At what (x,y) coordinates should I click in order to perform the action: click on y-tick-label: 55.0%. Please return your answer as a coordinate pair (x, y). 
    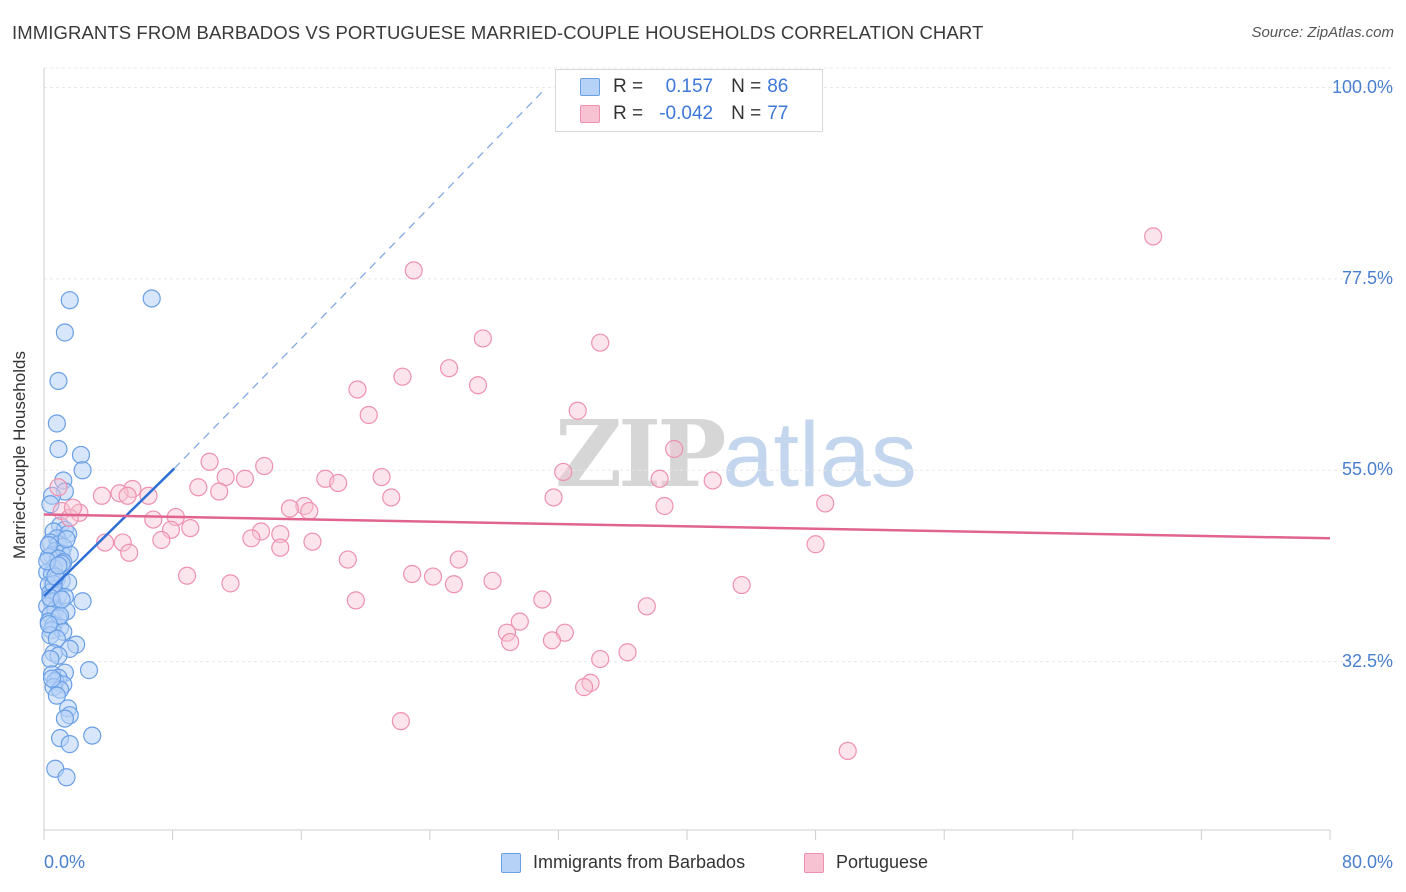
    Looking at the image, I should click on (1367, 469).